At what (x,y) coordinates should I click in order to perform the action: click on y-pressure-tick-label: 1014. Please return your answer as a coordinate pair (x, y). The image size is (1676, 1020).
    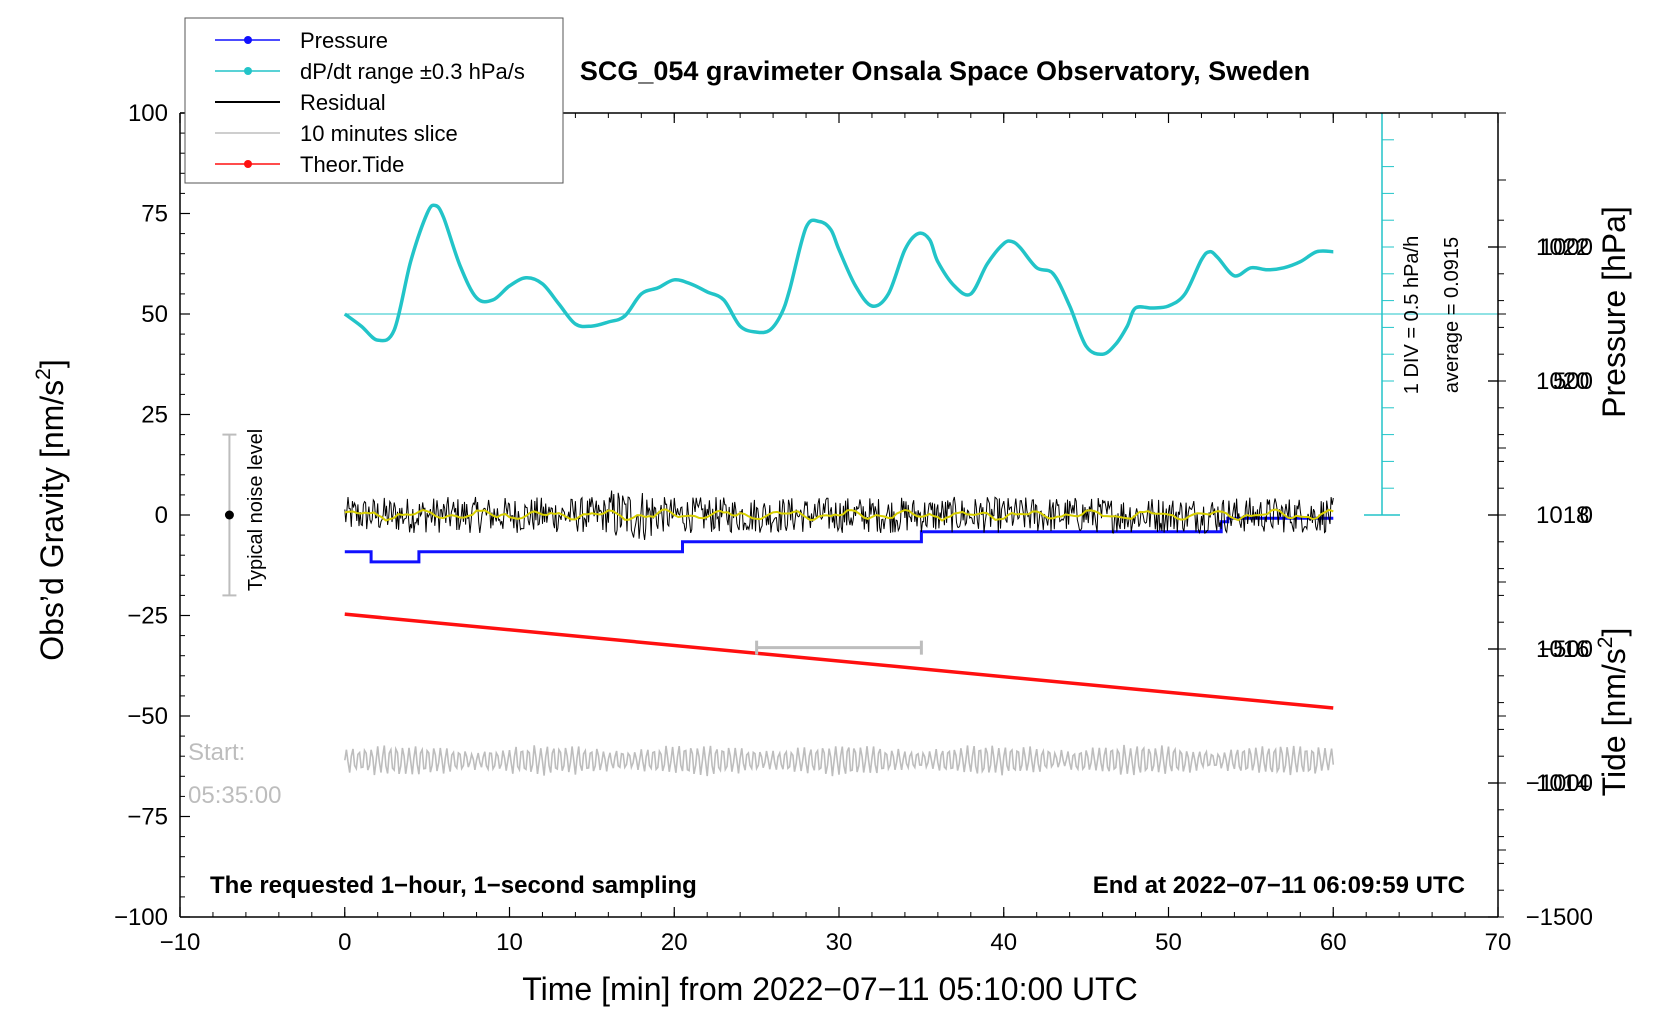
    Looking at the image, I should click on (1562, 783).